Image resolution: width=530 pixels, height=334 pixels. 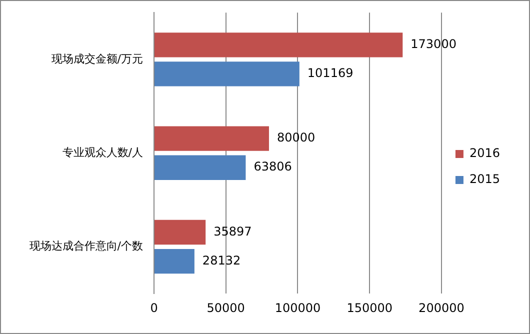 What do you see at coordinates (273, 167) in the screenshot?
I see `data-label: 63806` at bounding box center [273, 167].